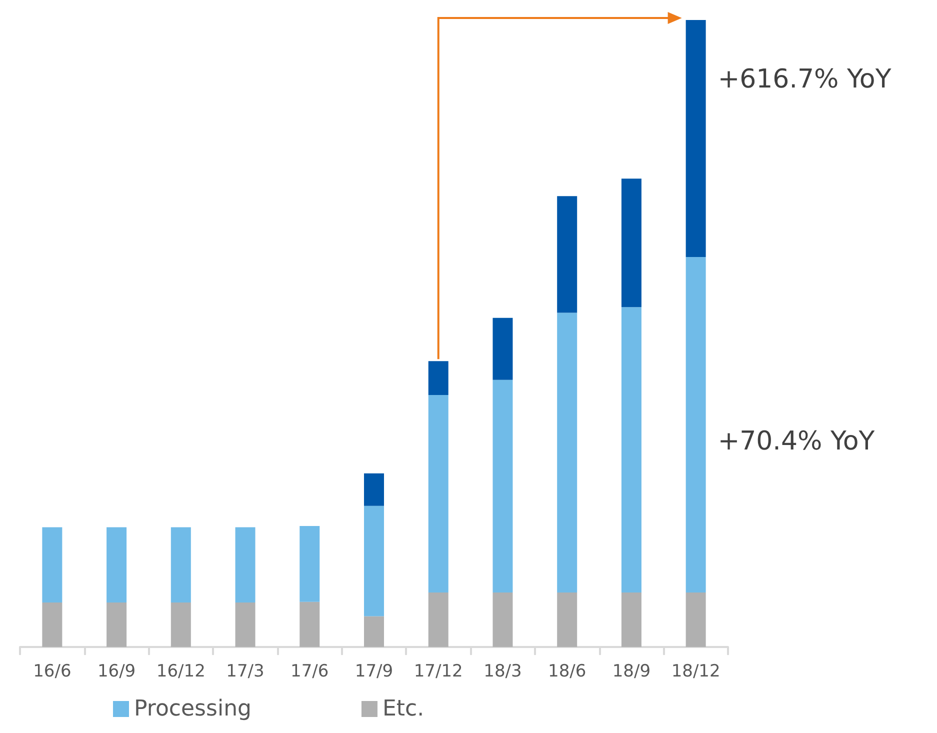 Image resolution: width=937 pixels, height=733 pixels. I want to click on x-tick-label: 17/3, so click(245, 672).